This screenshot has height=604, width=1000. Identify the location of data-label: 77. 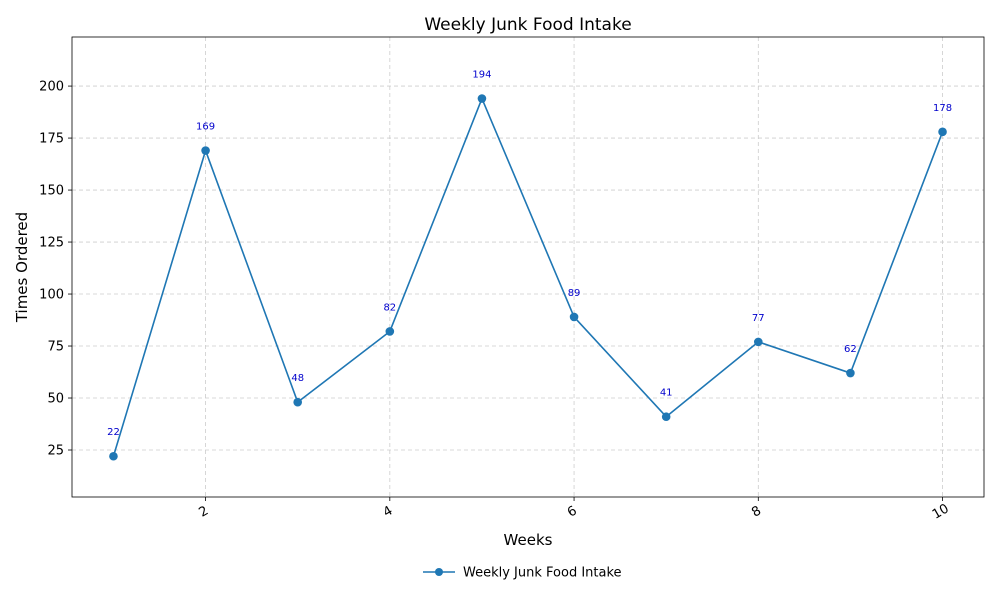
(758, 318).